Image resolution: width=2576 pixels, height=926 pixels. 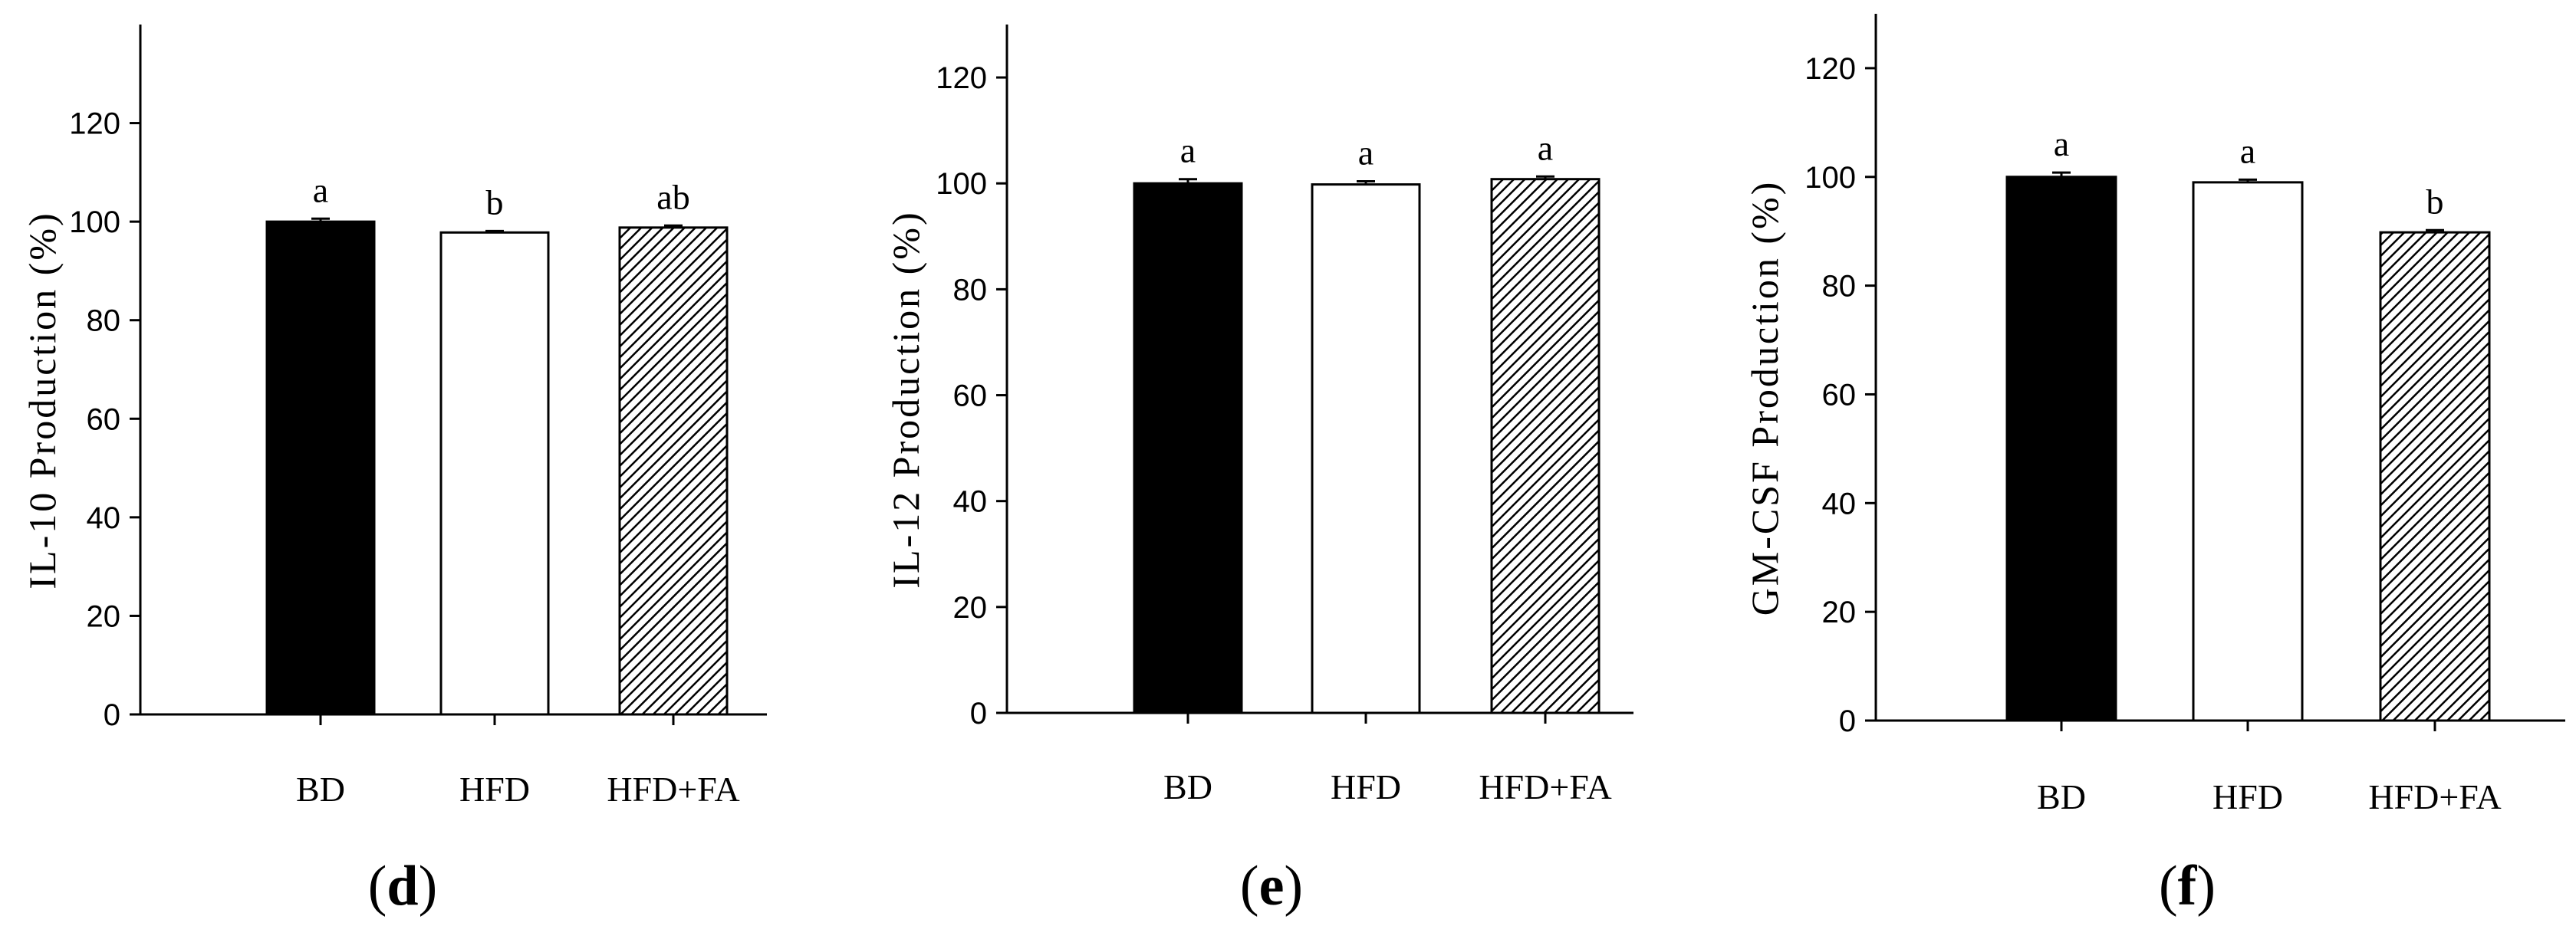 I want to click on y-axis-title: IL-12 Production (%), so click(x=905, y=399).